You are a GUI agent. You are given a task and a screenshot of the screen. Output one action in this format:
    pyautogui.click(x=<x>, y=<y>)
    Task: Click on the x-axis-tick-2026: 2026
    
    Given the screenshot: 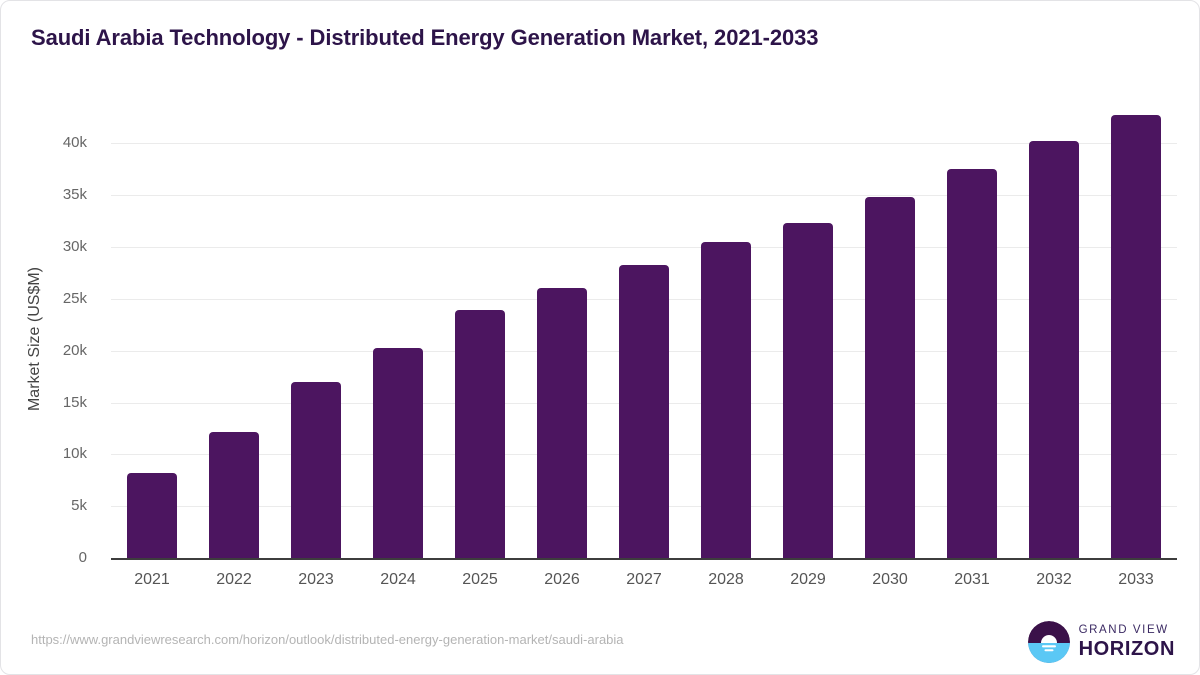 What is the action you would take?
    pyautogui.click(x=562, y=579)
    